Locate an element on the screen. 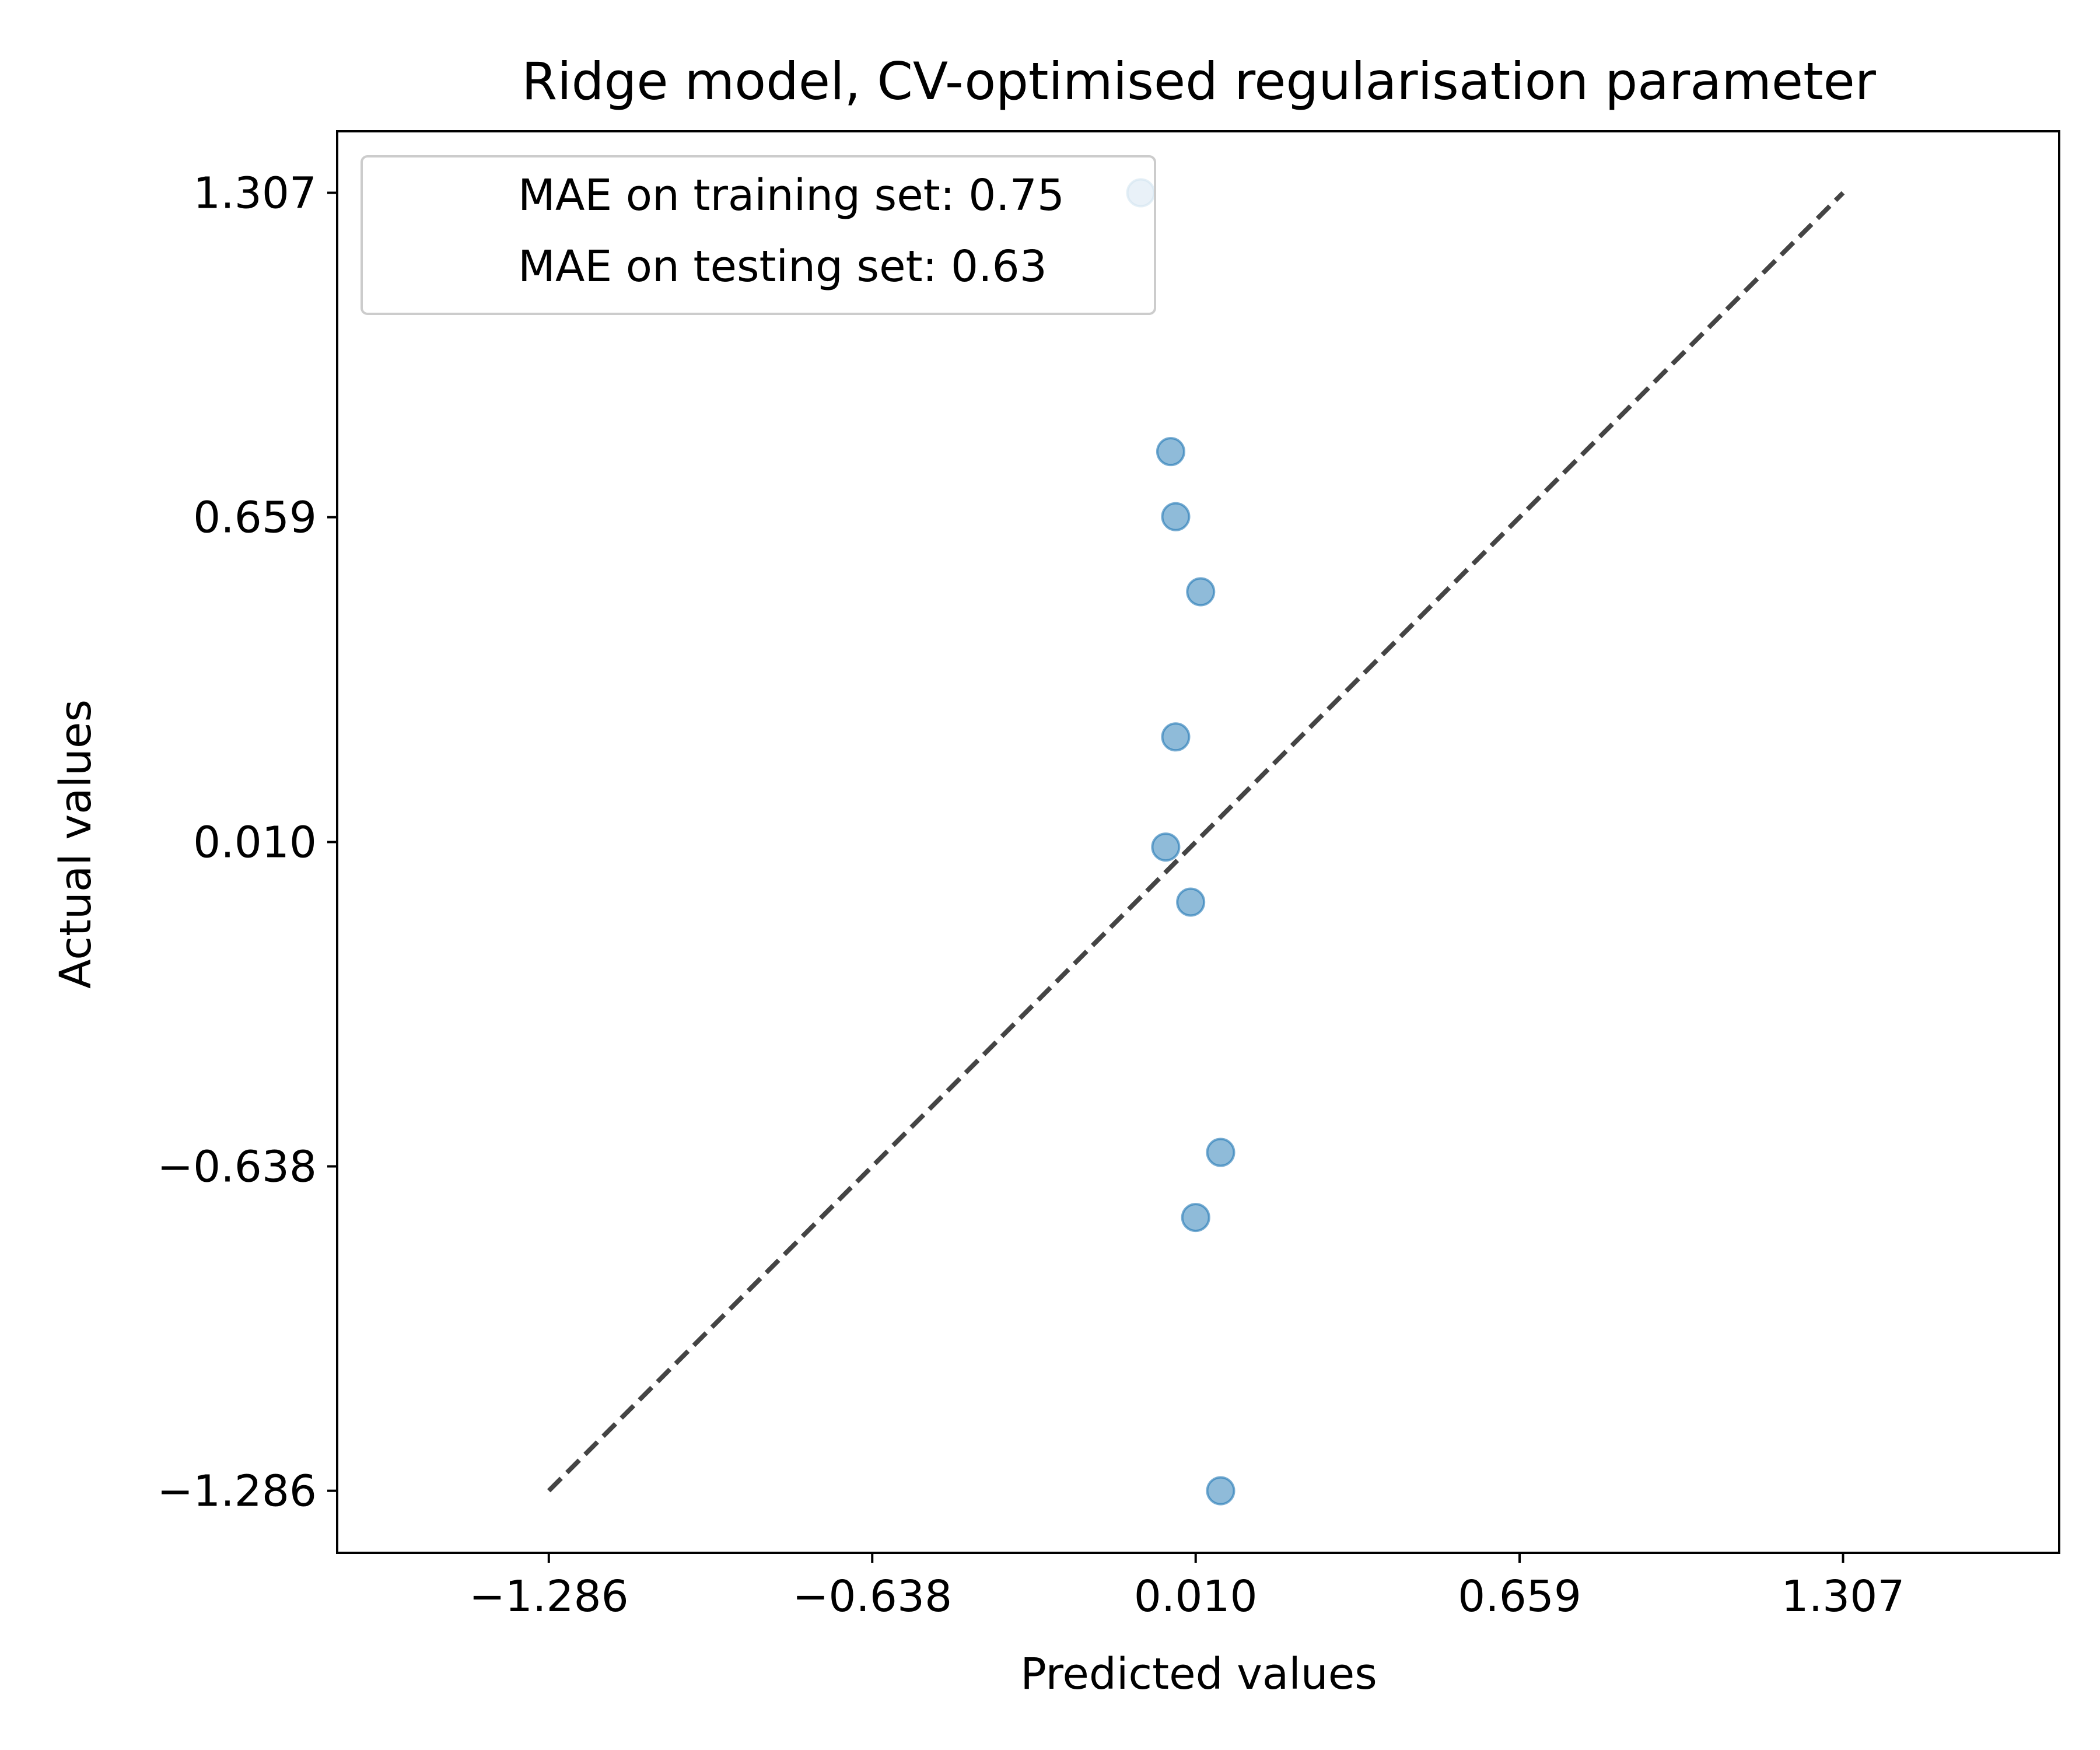 This screenshot has height=1750, width=2100. y-tick-label: −0.638 is located at coordinates (237, 1167).